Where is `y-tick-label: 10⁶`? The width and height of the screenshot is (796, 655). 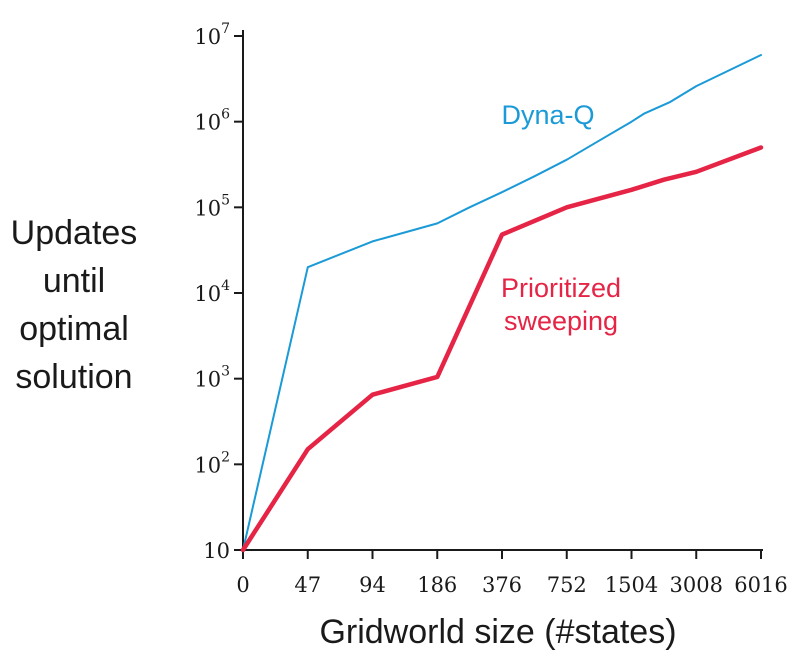 y-tick-label: 10⁶ is located at coordinates (212, 121).